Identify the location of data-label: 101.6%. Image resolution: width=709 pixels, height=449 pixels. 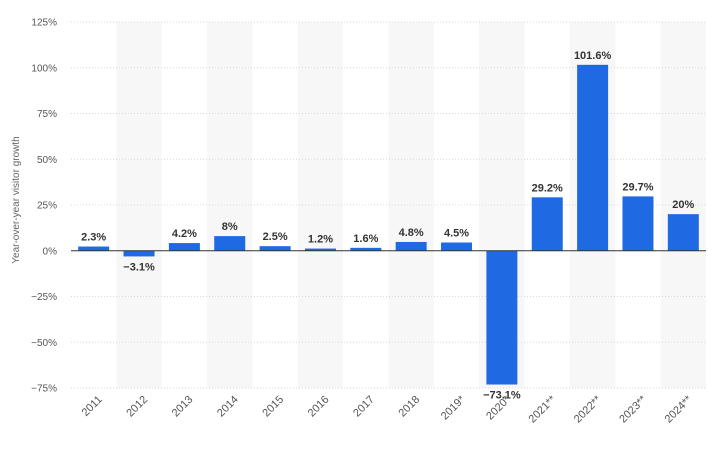
(593, 56).